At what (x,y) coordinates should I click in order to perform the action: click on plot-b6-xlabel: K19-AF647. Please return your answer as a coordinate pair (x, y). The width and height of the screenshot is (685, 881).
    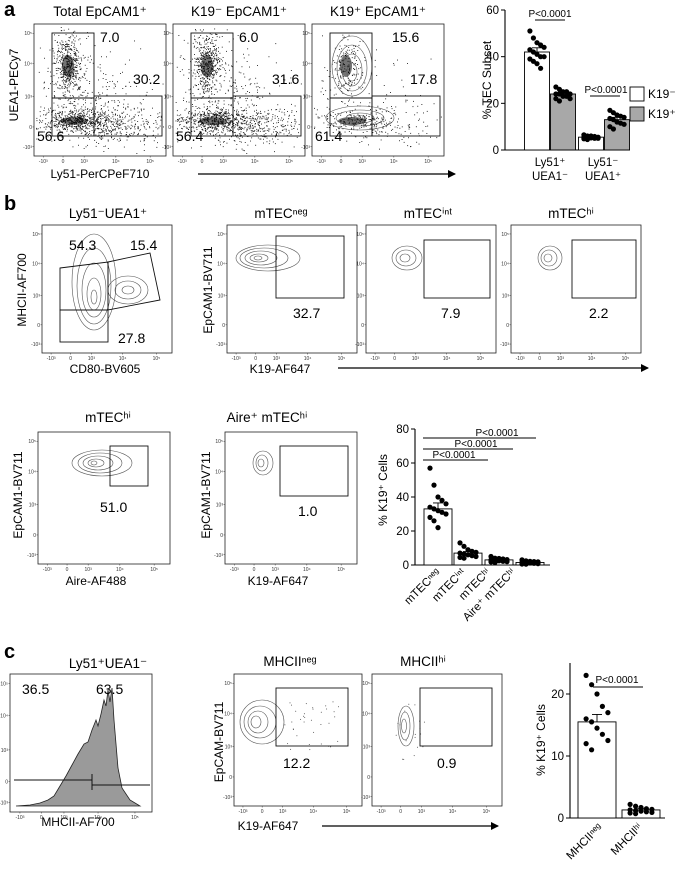
    Looking at the image, I should click on (278, 581).